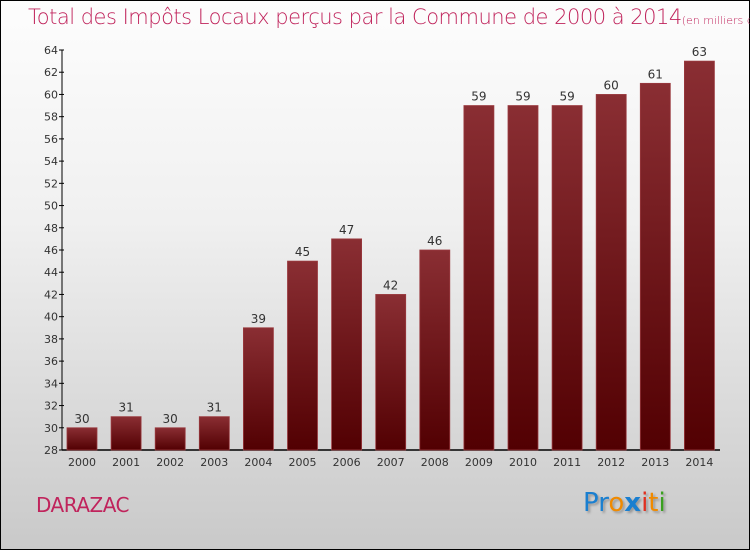 This screenshot has width=750, height=550. Describe the element at coordinates (51, 228) in the screenshot. I see `y-tick-label: 48` at that location.